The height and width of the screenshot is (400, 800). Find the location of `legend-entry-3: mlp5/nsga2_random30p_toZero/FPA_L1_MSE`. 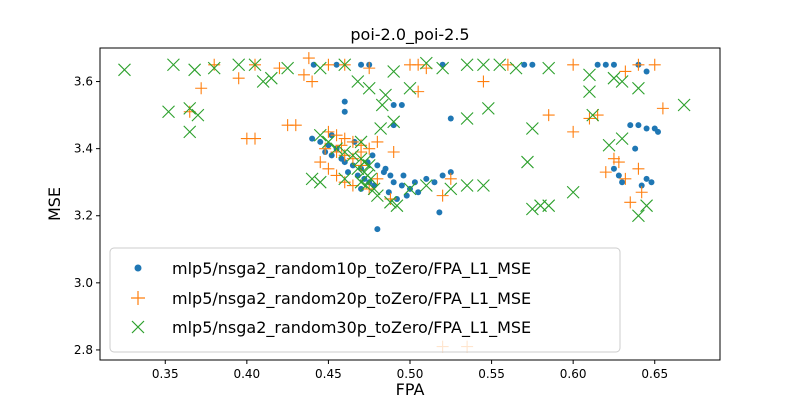

legend-entry-3: mlp5/nsga2_random30p_toZero/FPA_L1_MSE is located at coordinates (331, 328).